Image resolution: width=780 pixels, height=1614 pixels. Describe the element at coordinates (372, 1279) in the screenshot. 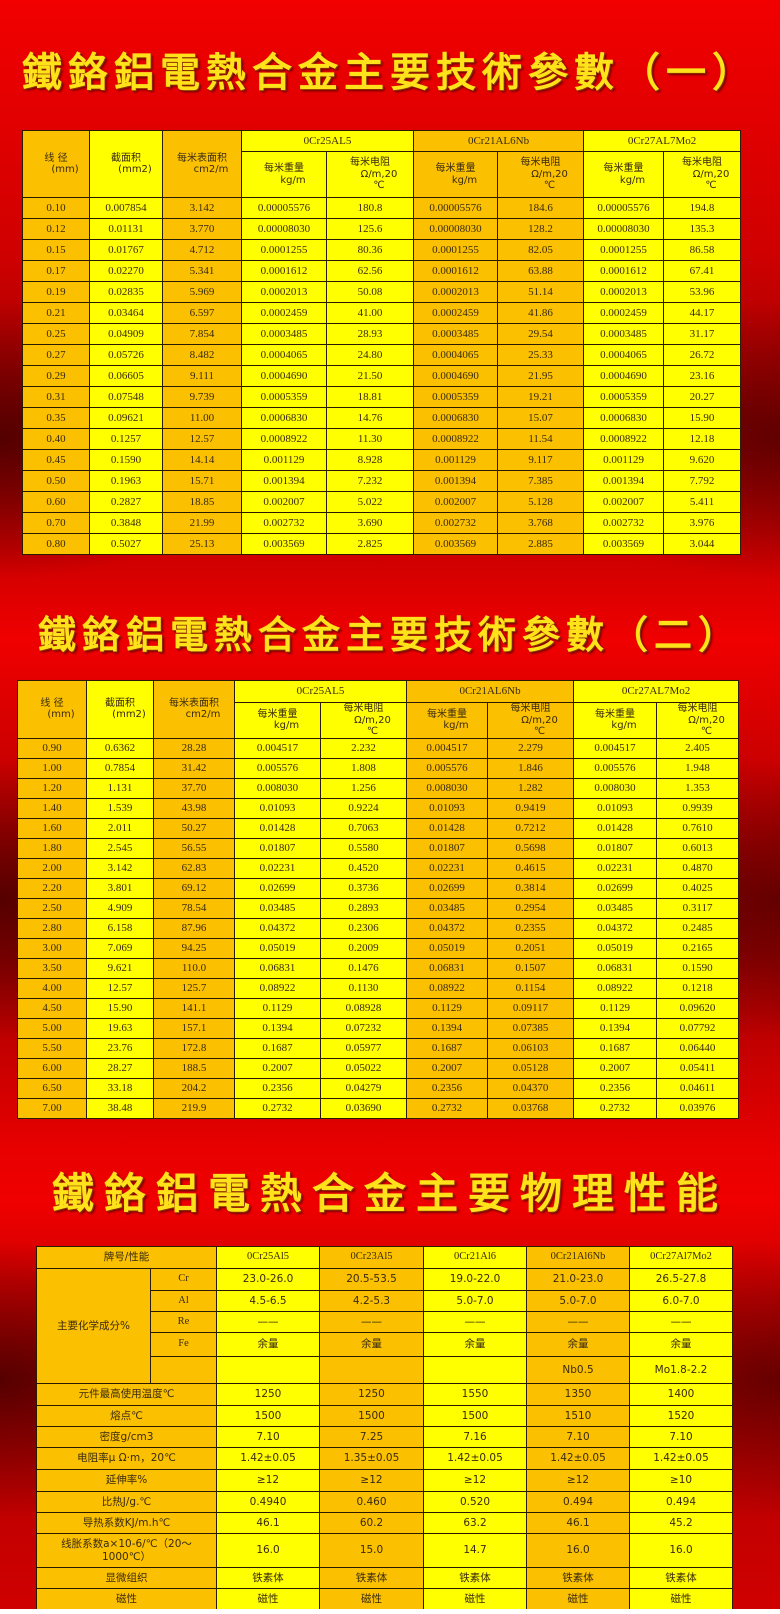

I see `table-cell: 20.5-53.5` at that location.